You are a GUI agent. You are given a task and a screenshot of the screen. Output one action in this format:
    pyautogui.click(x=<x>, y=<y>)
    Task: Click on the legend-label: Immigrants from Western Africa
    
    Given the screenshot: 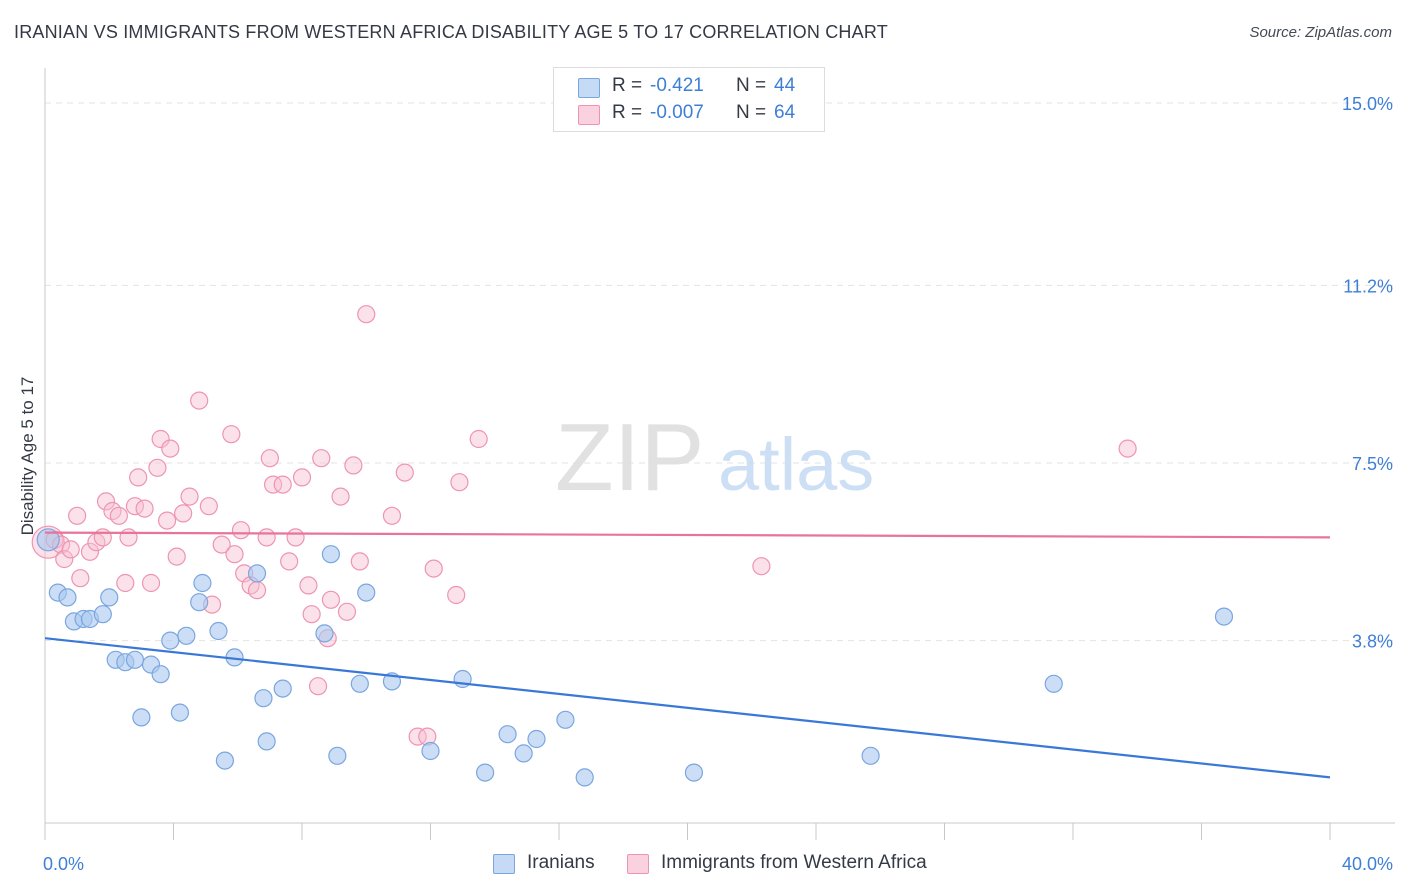 What is the action you would take?
    pyautogui.click(x=794, y=862)
    